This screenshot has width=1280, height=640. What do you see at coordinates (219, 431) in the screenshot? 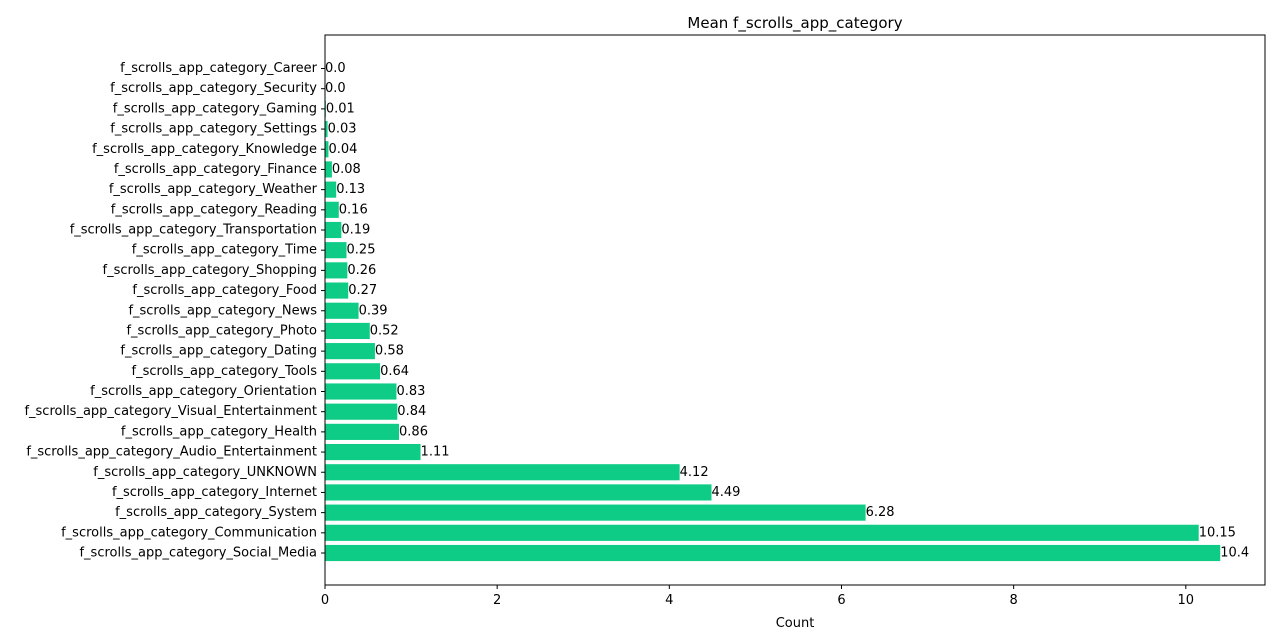
I see `y-tick-label: f_scrolls_app_category_Health` at bounding box center [219, 431].